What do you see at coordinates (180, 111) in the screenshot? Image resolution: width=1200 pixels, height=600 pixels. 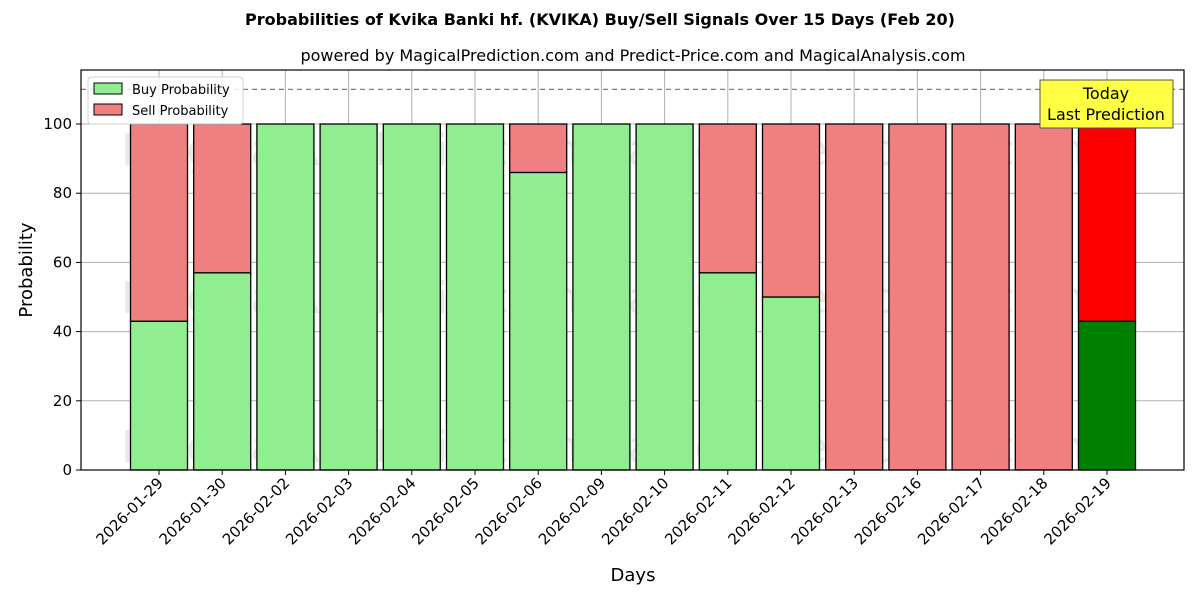 I see `legend-sell-label: Sell Probability` at bounding box center [180, 111].